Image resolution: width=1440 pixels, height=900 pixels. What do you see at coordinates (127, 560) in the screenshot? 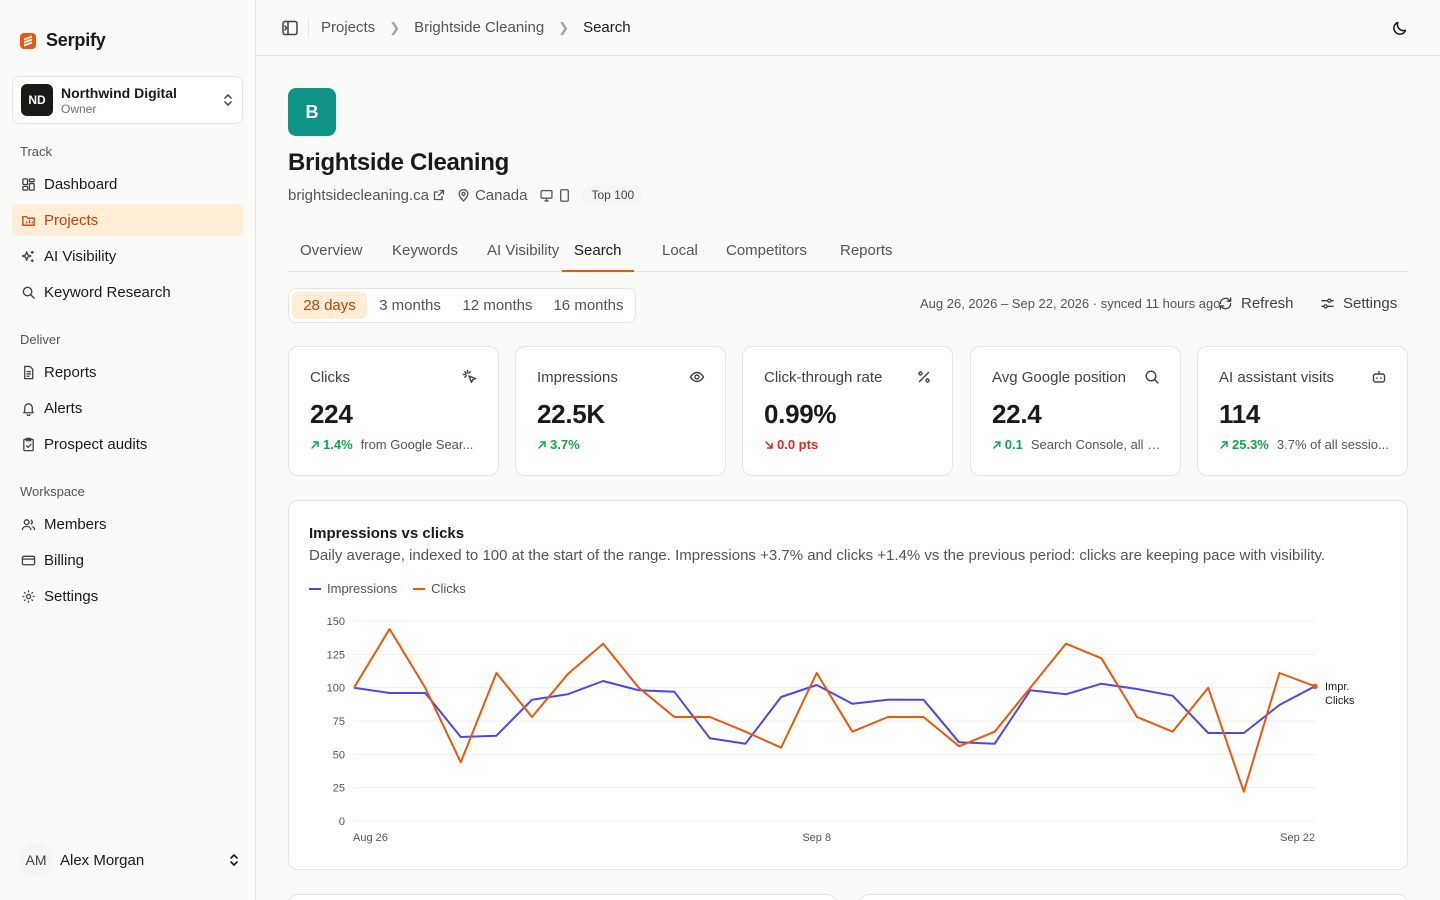
I see `sidebar-item-billing: Billing` at bounding box center [127, 560].